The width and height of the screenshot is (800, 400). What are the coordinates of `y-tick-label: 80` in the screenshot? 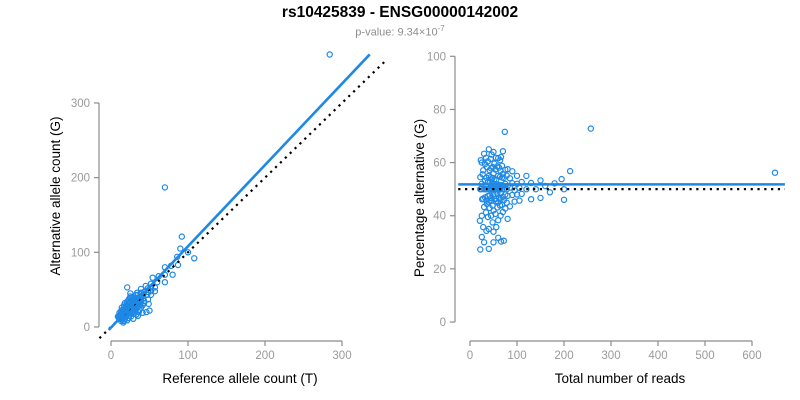 It's located at (439, 110).